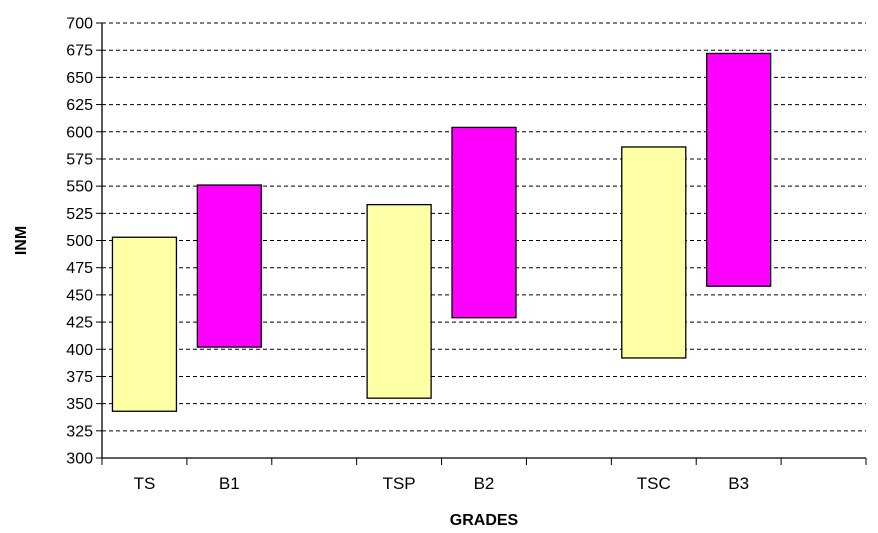 The width and height of the screenshot is (878, 533). What do you see at coordinates (229, 266) in the screenshot?
I see `bar-b1` at bounding box center [229, 266].